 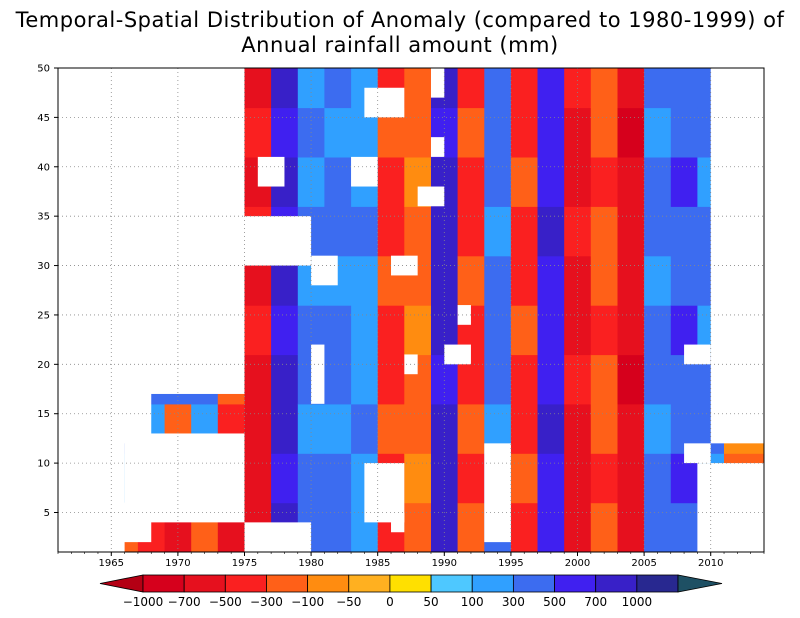 I want to click on y-tick-label: 30, so click(x=43, y=266).